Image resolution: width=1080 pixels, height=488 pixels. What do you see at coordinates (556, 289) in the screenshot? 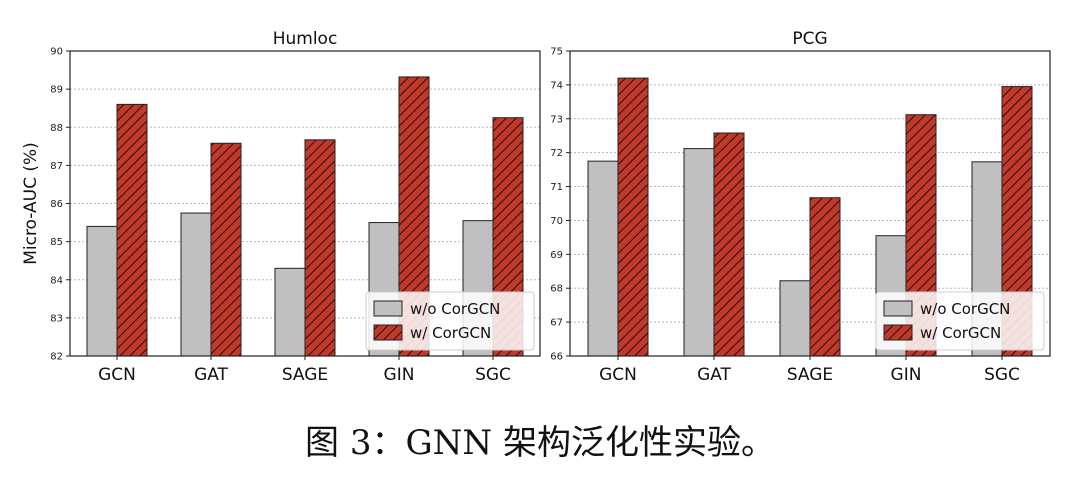
I see `y-tick-label: 68` at bounding box center [556, 289].